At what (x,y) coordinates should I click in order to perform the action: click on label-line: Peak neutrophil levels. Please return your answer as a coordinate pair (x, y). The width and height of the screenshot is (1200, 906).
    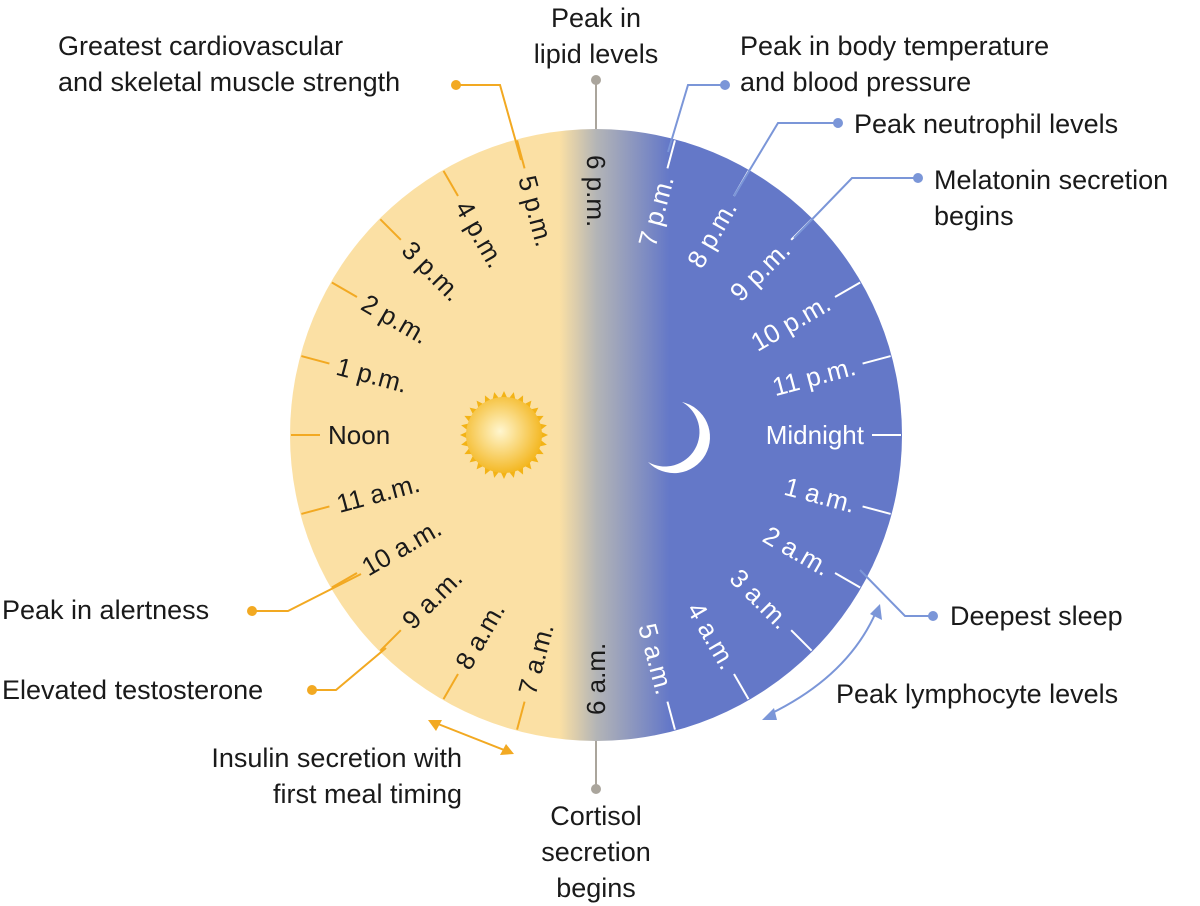
    Looking at the image, I should click on (986, 124).